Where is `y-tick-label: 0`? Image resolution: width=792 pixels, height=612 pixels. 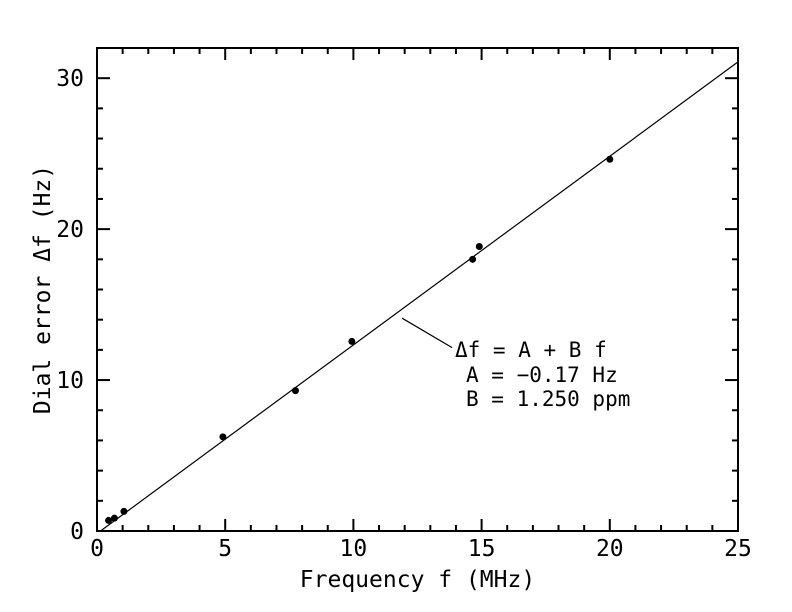
y-tick-label: 0 is located at coordinates (77, 532).